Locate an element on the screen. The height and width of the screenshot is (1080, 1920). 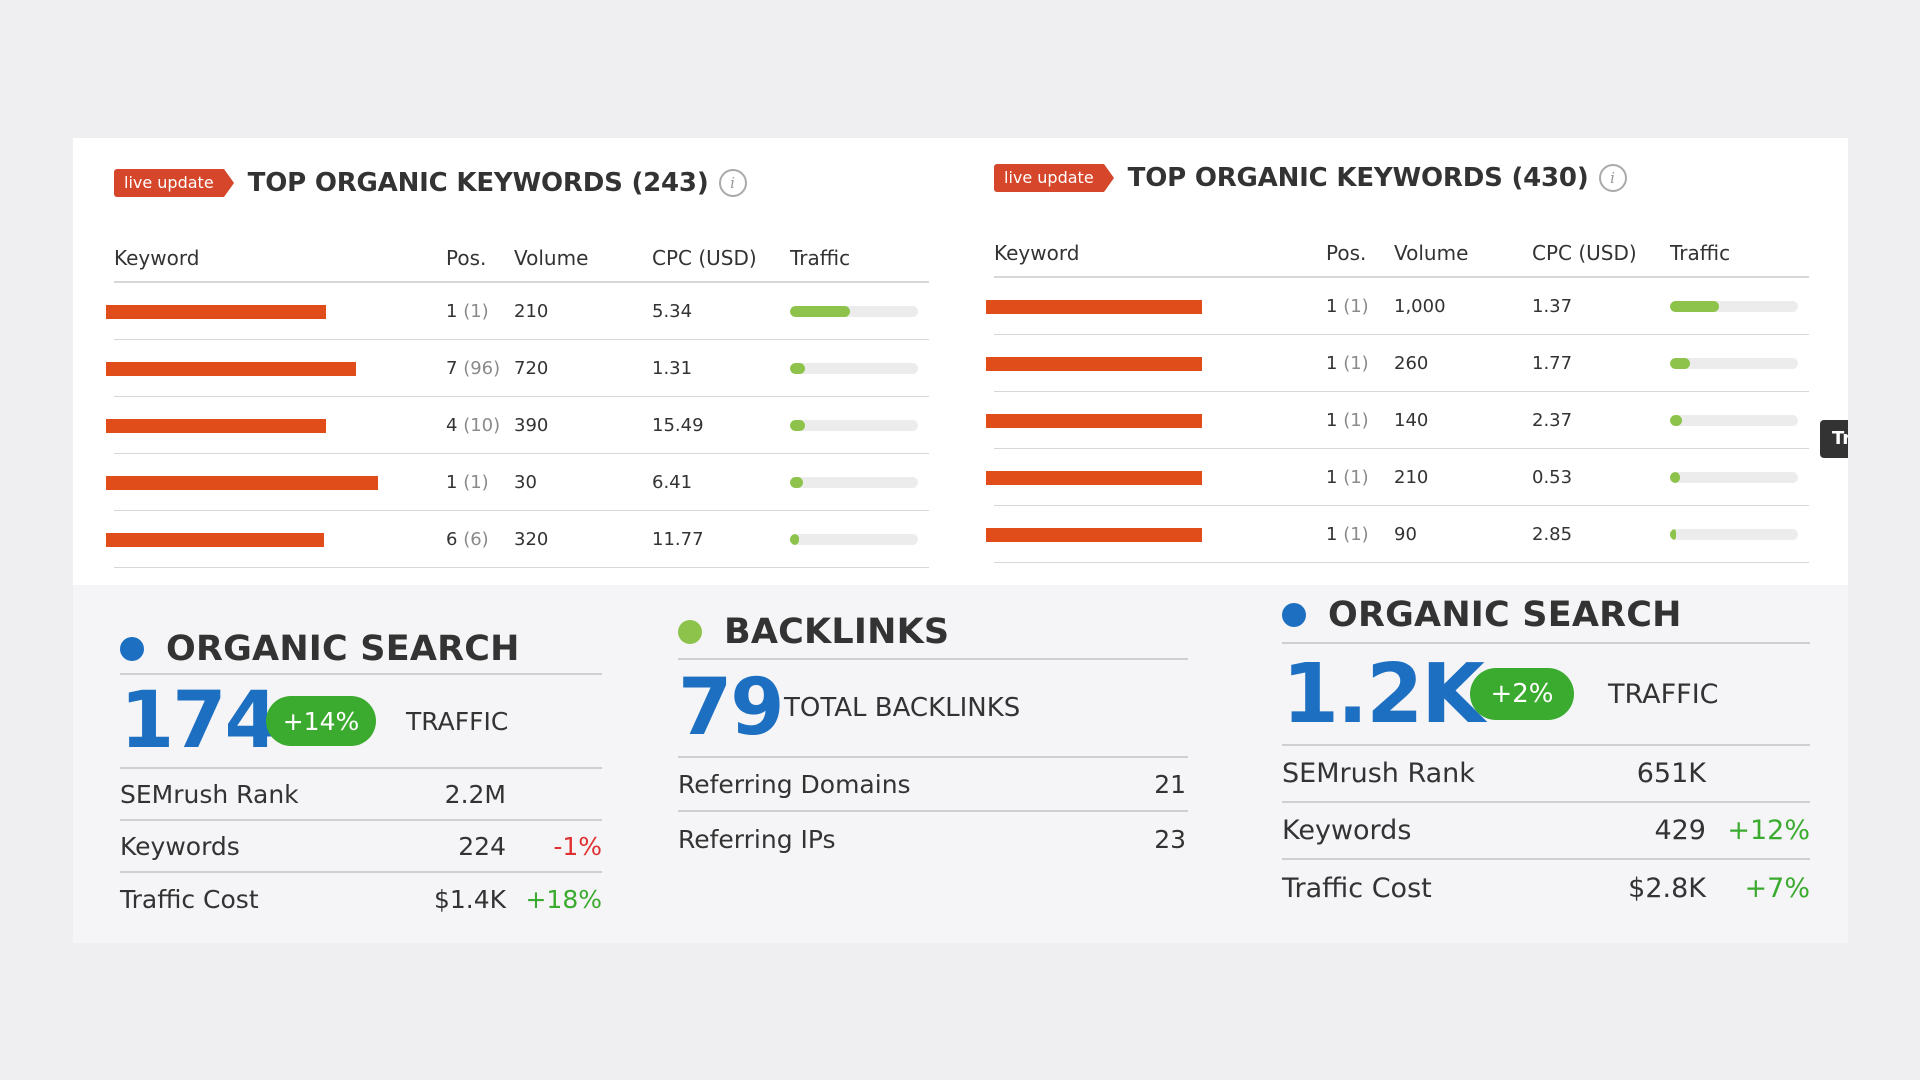
volume-cell: 260 is located at coordinates (1411, 363).